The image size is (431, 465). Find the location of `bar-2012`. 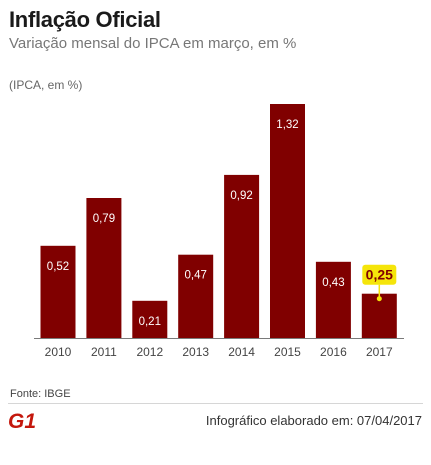

bar-2012 is located at coordinates (150, 319).